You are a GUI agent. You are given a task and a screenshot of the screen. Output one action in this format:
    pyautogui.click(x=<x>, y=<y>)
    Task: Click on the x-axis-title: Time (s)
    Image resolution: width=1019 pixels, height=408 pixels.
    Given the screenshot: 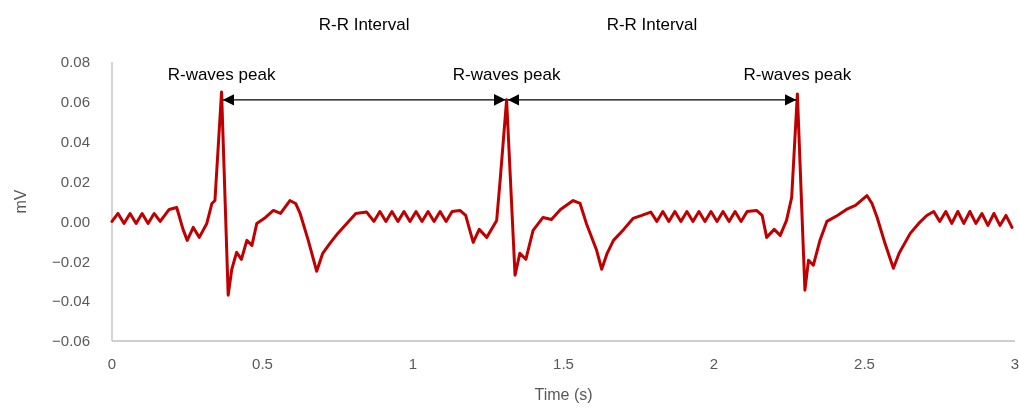 What is the action you would take?
    pyautogui.click(x=563, y=394)
    